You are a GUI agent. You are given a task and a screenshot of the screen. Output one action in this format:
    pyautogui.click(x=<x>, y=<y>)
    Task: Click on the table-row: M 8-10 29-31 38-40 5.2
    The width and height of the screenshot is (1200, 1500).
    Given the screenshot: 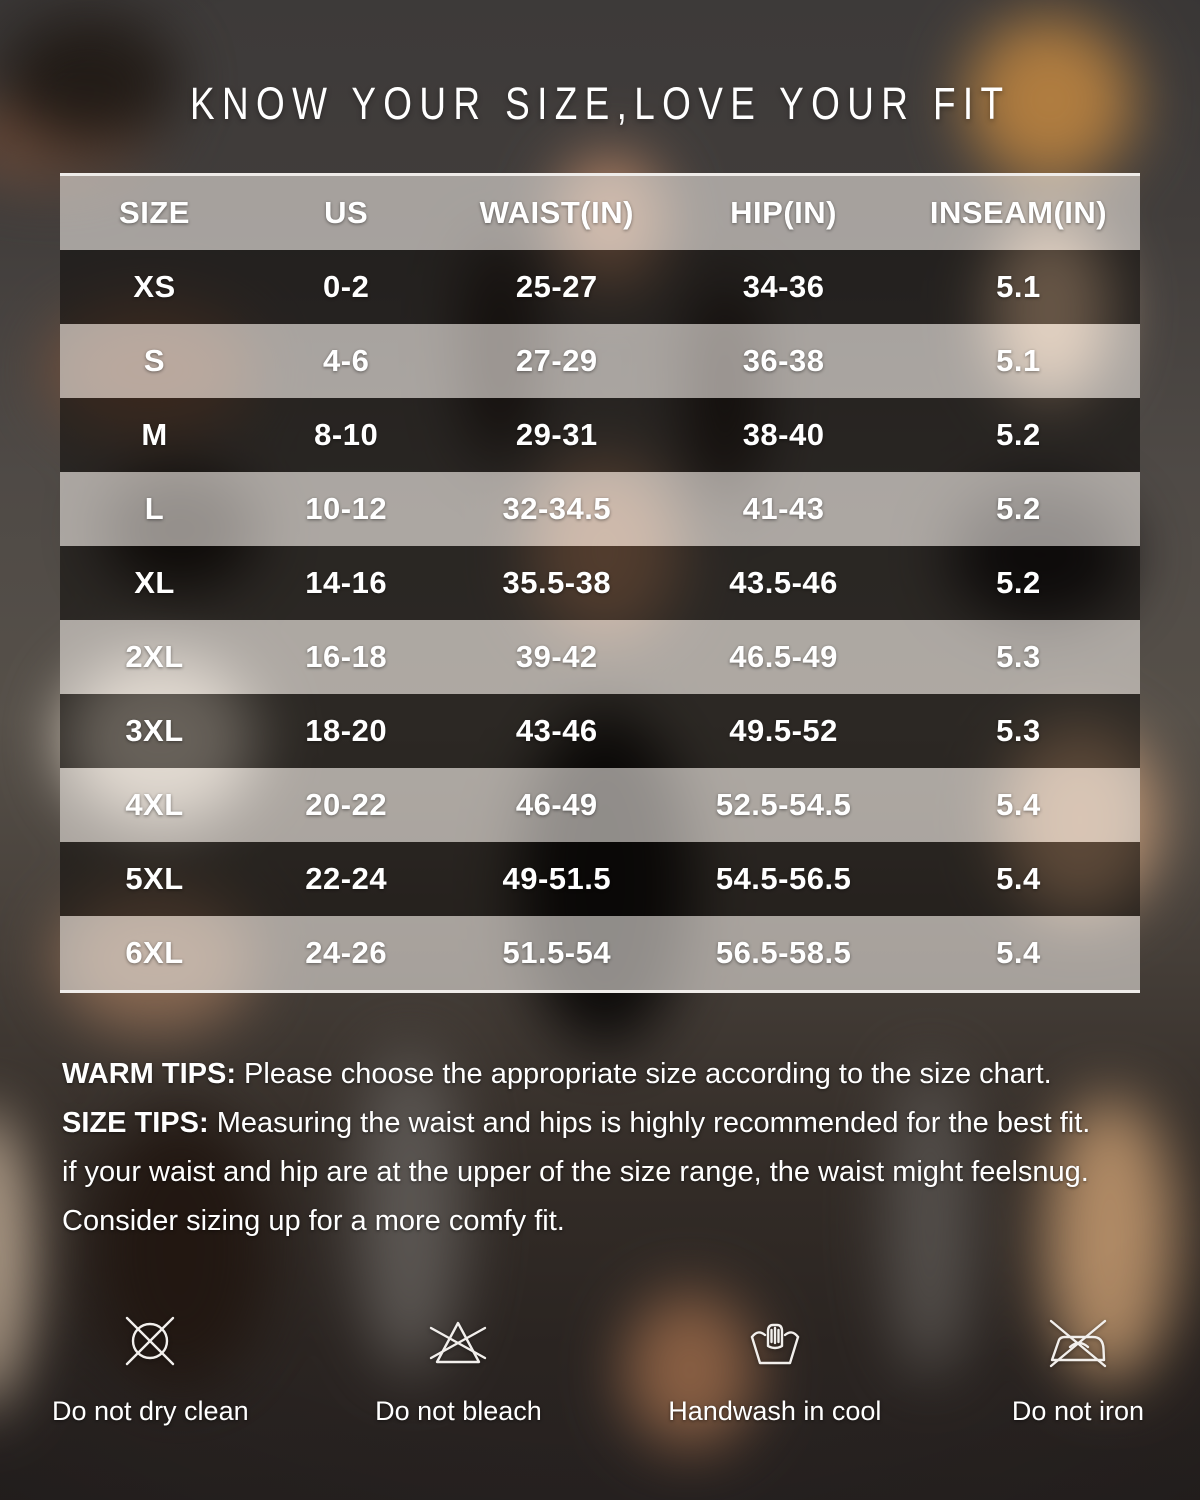 What is the action you would take?
    pyautogui.click(x=600, y=435)
    